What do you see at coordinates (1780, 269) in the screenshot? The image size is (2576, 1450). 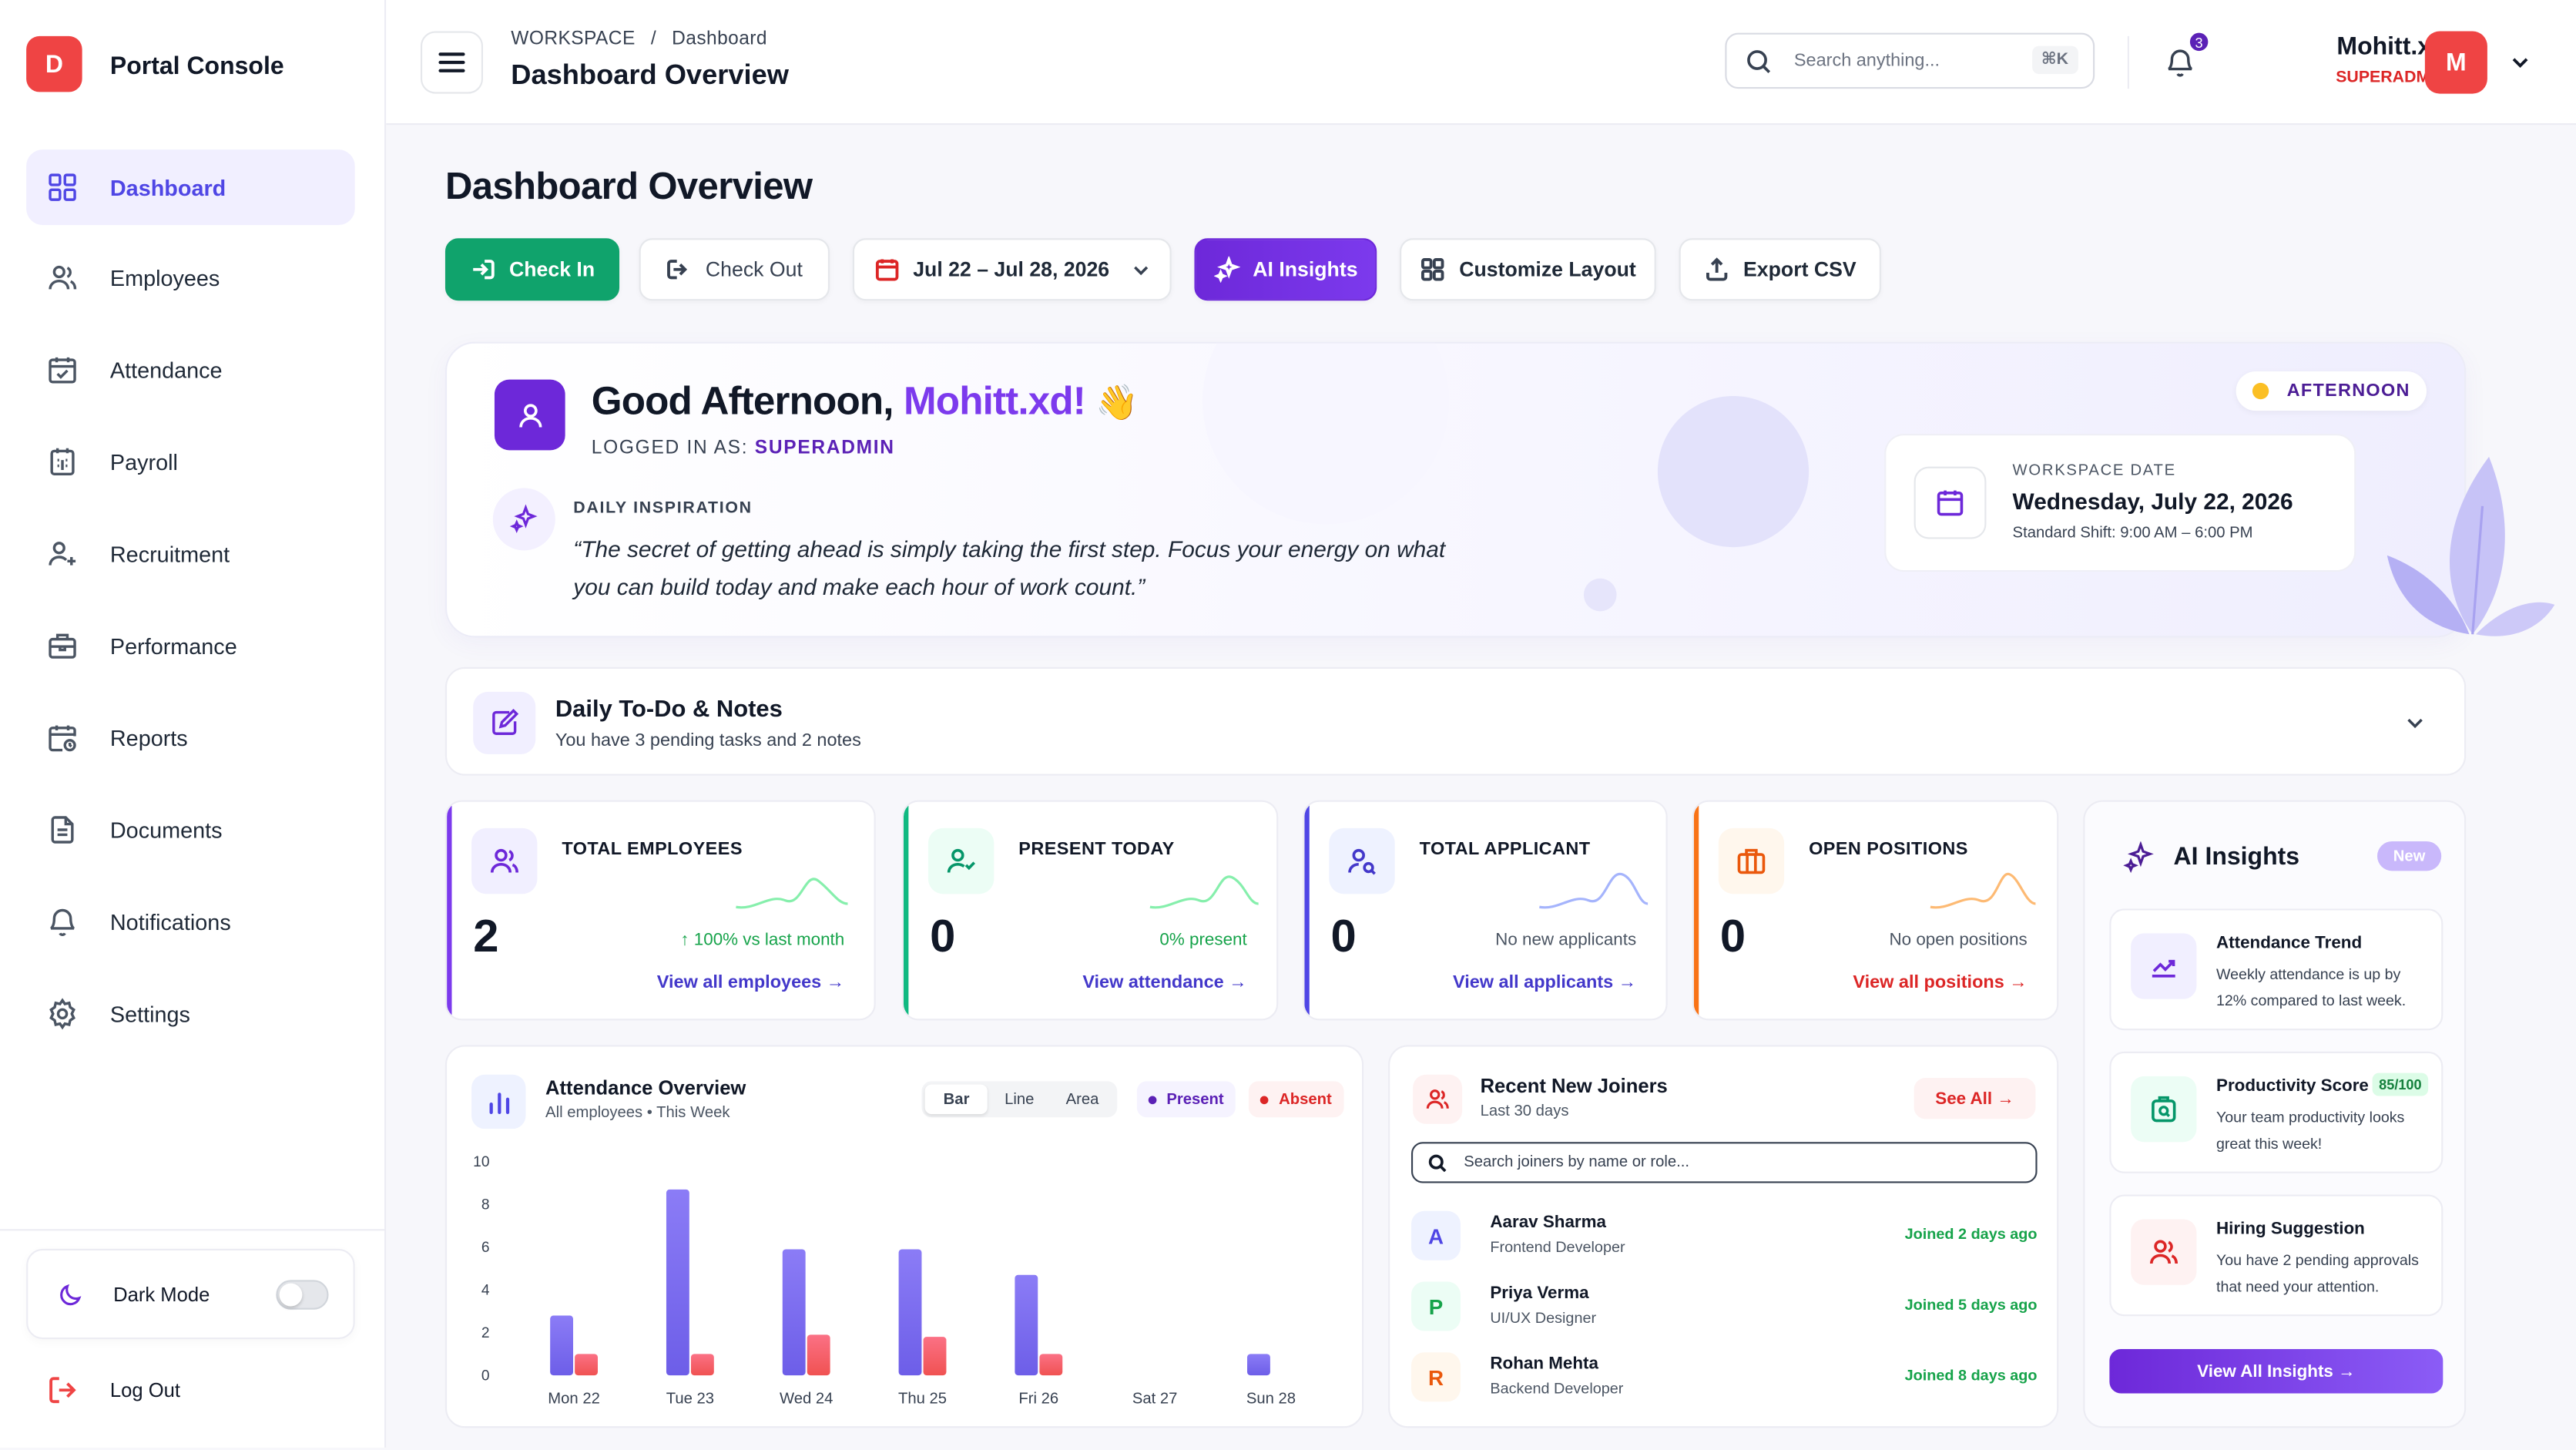 I see `export-csv-button: Export CSV` at bounding box center [1780, 269].